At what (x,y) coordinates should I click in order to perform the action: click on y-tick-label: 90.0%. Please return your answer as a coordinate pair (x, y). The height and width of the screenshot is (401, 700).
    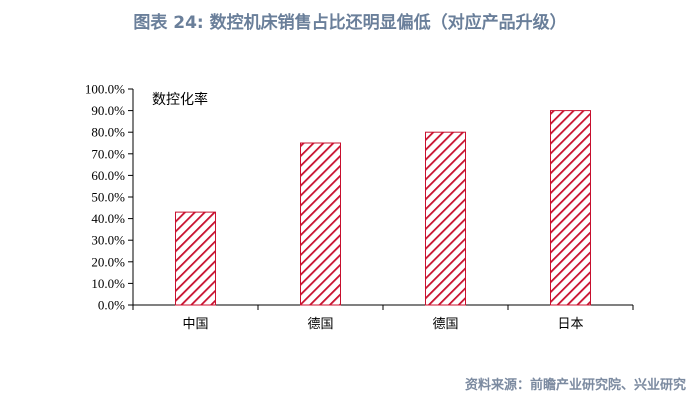
    Looking at the image, I should click on (108, 110).